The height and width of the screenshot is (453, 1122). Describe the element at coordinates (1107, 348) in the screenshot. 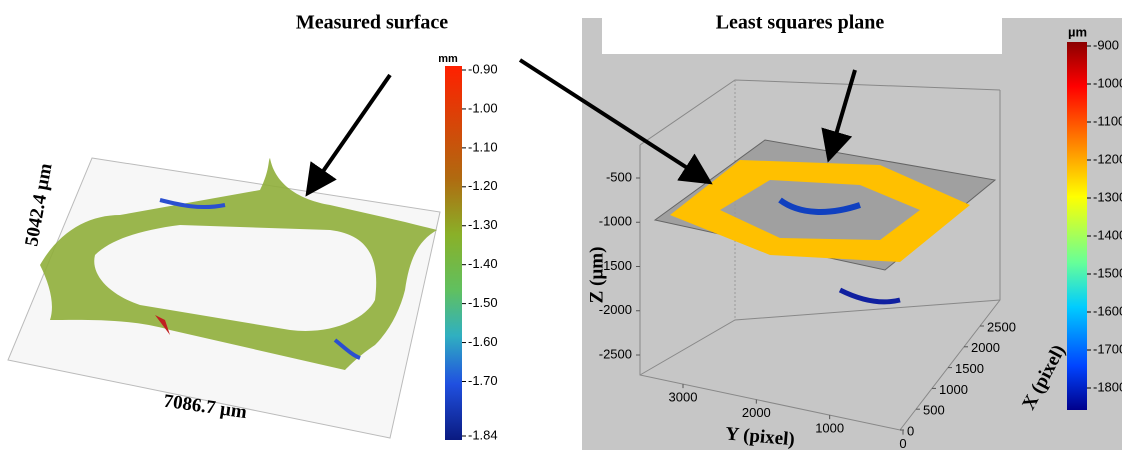

I see `colorbar-tick-label: -1700` at that location.